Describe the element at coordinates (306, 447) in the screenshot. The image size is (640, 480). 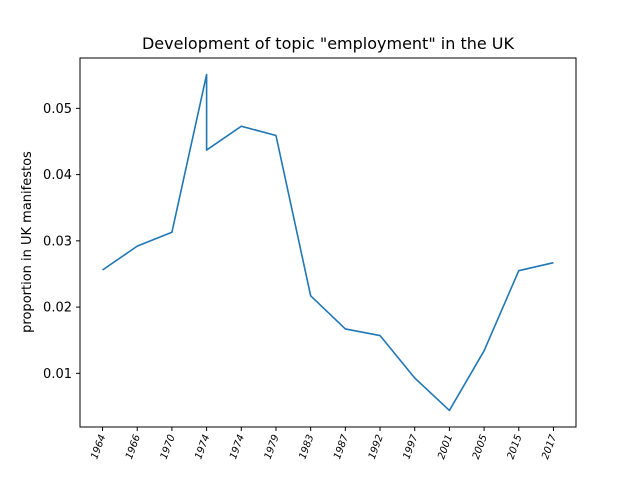
I see `x-tick-label: 1983` at that location.